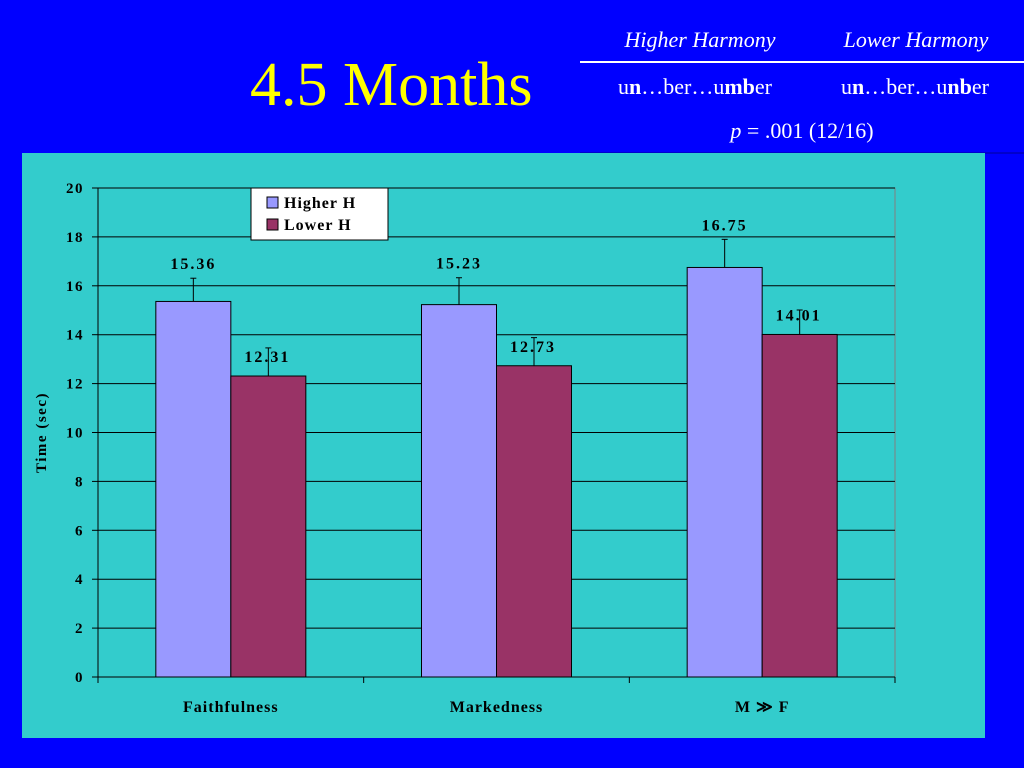 The width and height of the screenshot is (1024, 768). What do you see at coordinates (79, 678) in the screenshot?
I see `y-tick-label: 0` at bounding box center [79, 678].